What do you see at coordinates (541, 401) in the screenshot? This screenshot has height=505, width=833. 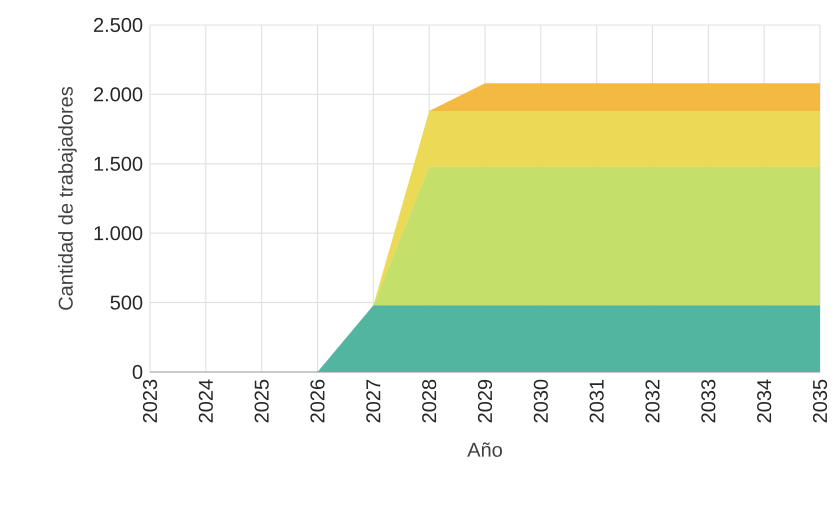 I see `x-tick-label: 2030` at bounding box center [541, 401].